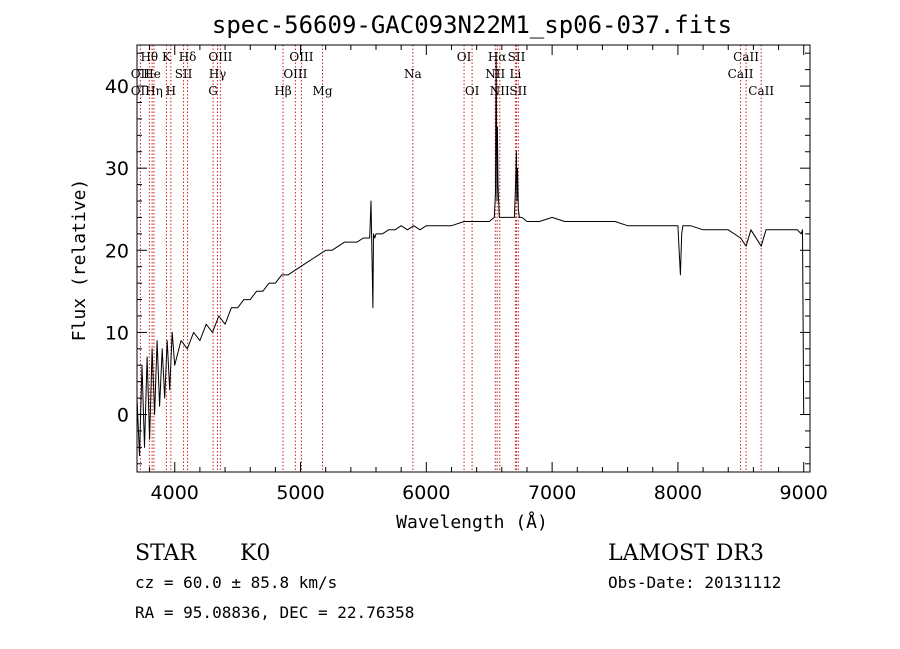  Describe the element at coordinates (117, 333) in the screenshot. I see `y-tick-label: 10` at that location.